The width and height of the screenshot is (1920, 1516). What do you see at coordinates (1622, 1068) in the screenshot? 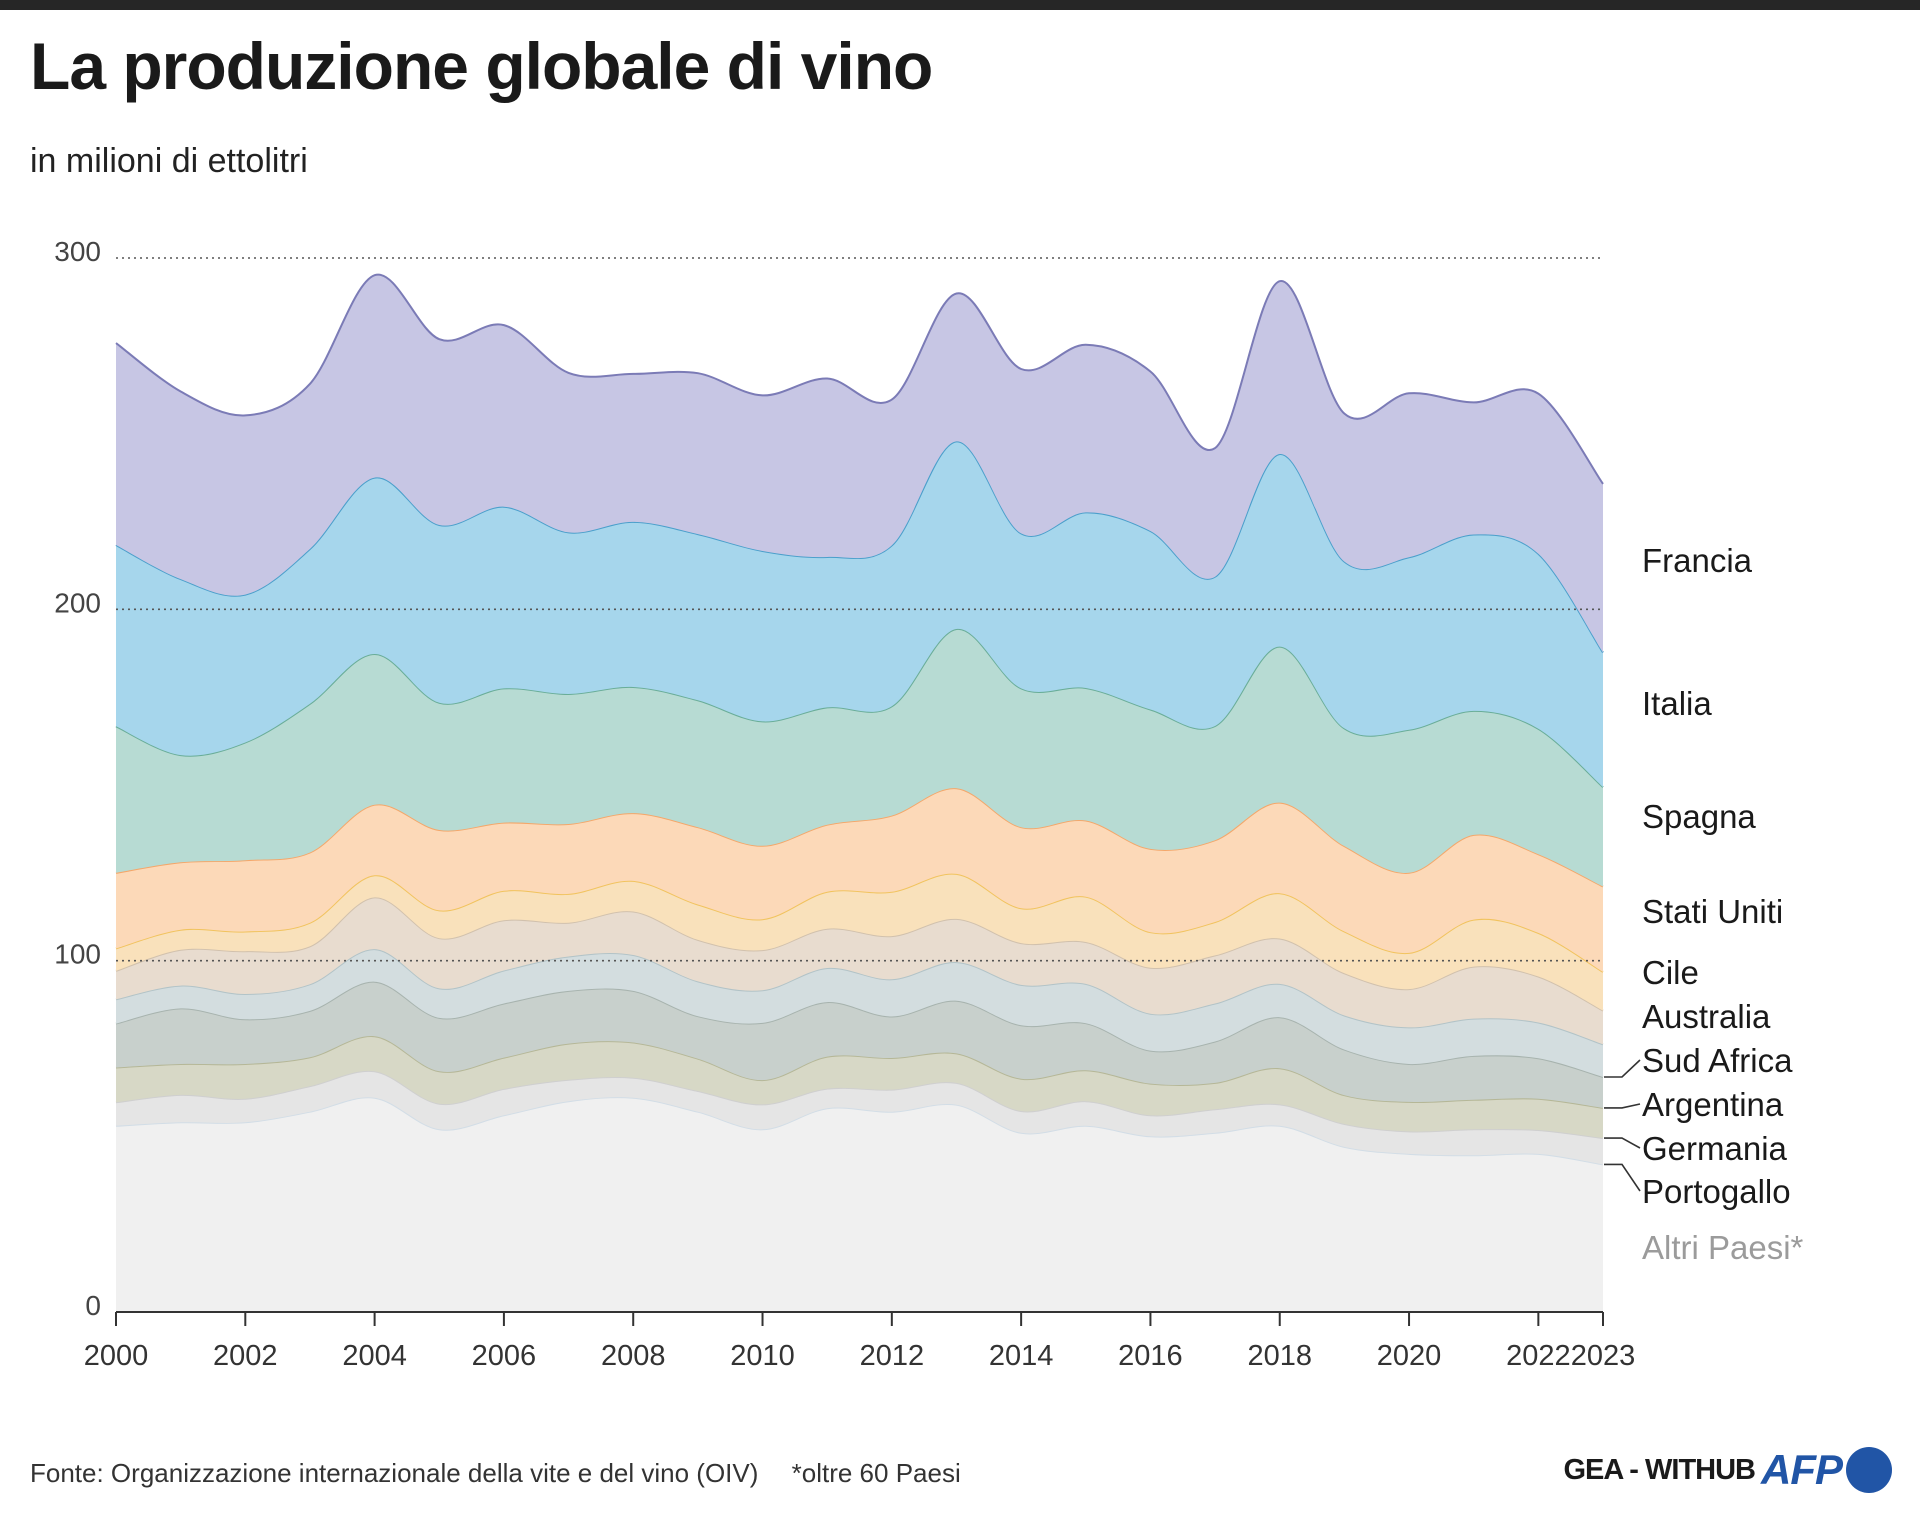
I see `legend-leader-sud-africa` at bounding box center [1622, 1068].